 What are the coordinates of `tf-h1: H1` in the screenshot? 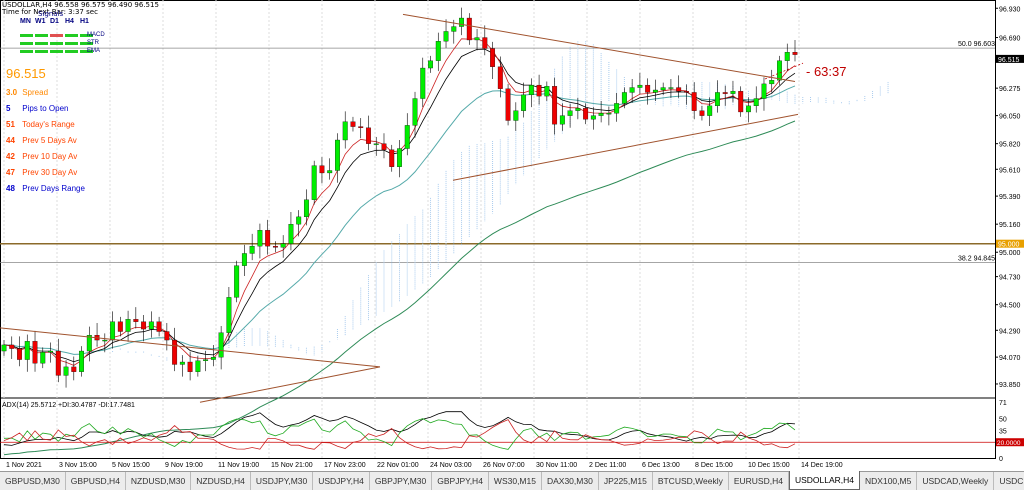 It's located at (84, 21).